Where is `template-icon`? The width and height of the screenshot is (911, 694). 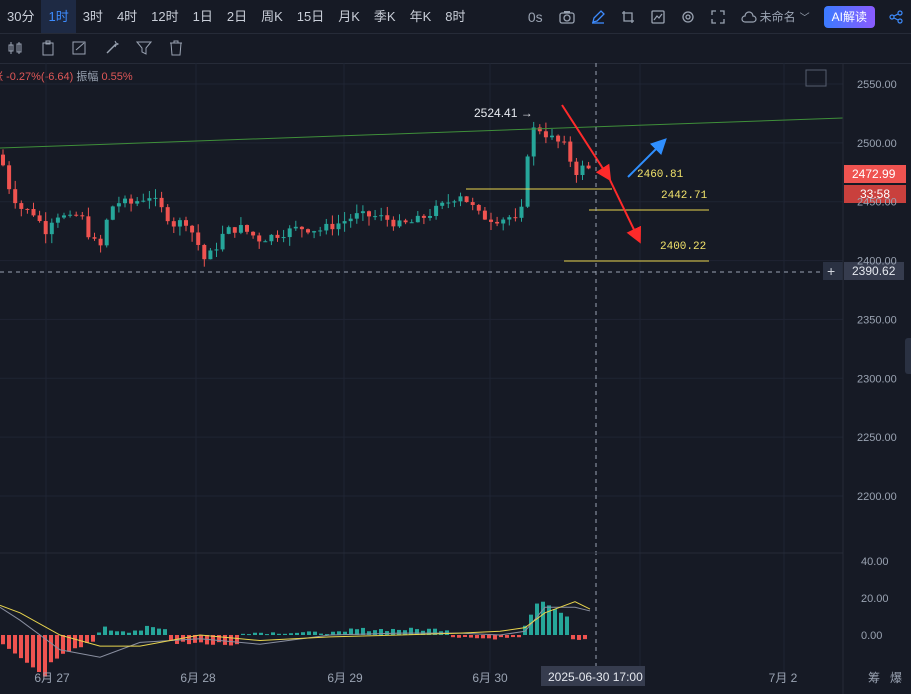
template-icon is located at coordinates (48, 48).